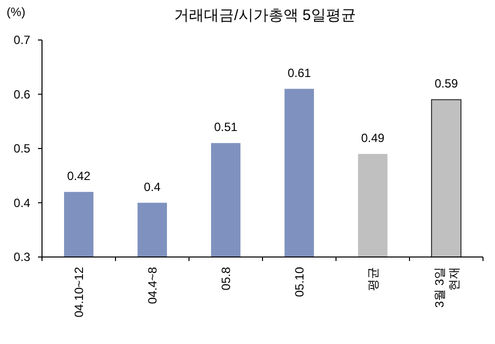 This screenshot has width=495, height=344. I want to click on x-tick-label: 05.8, so click(225, 278).